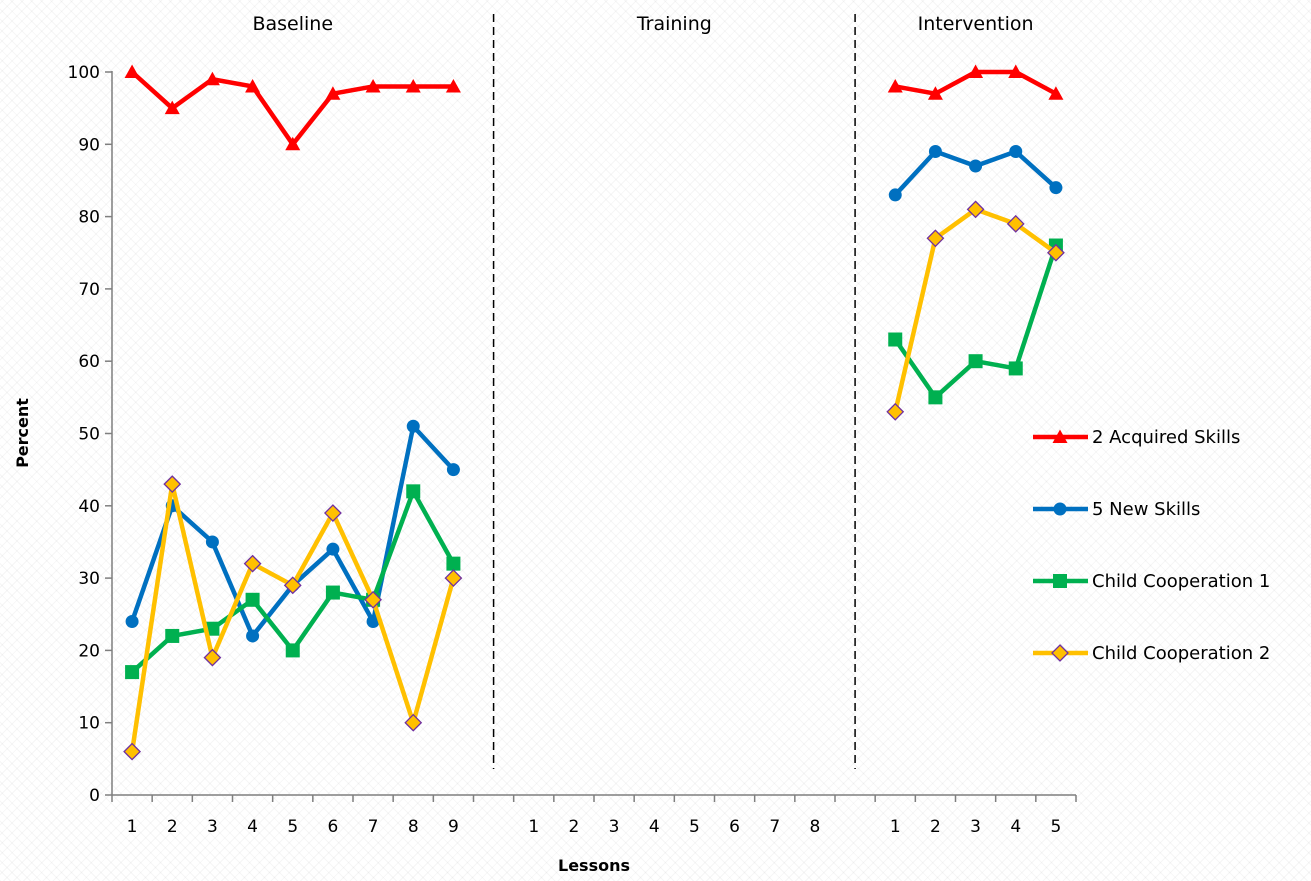 This screenshot has height=881, width=1311. I want to click on legend-entry: 5 New Skills, so click(1116, 509).